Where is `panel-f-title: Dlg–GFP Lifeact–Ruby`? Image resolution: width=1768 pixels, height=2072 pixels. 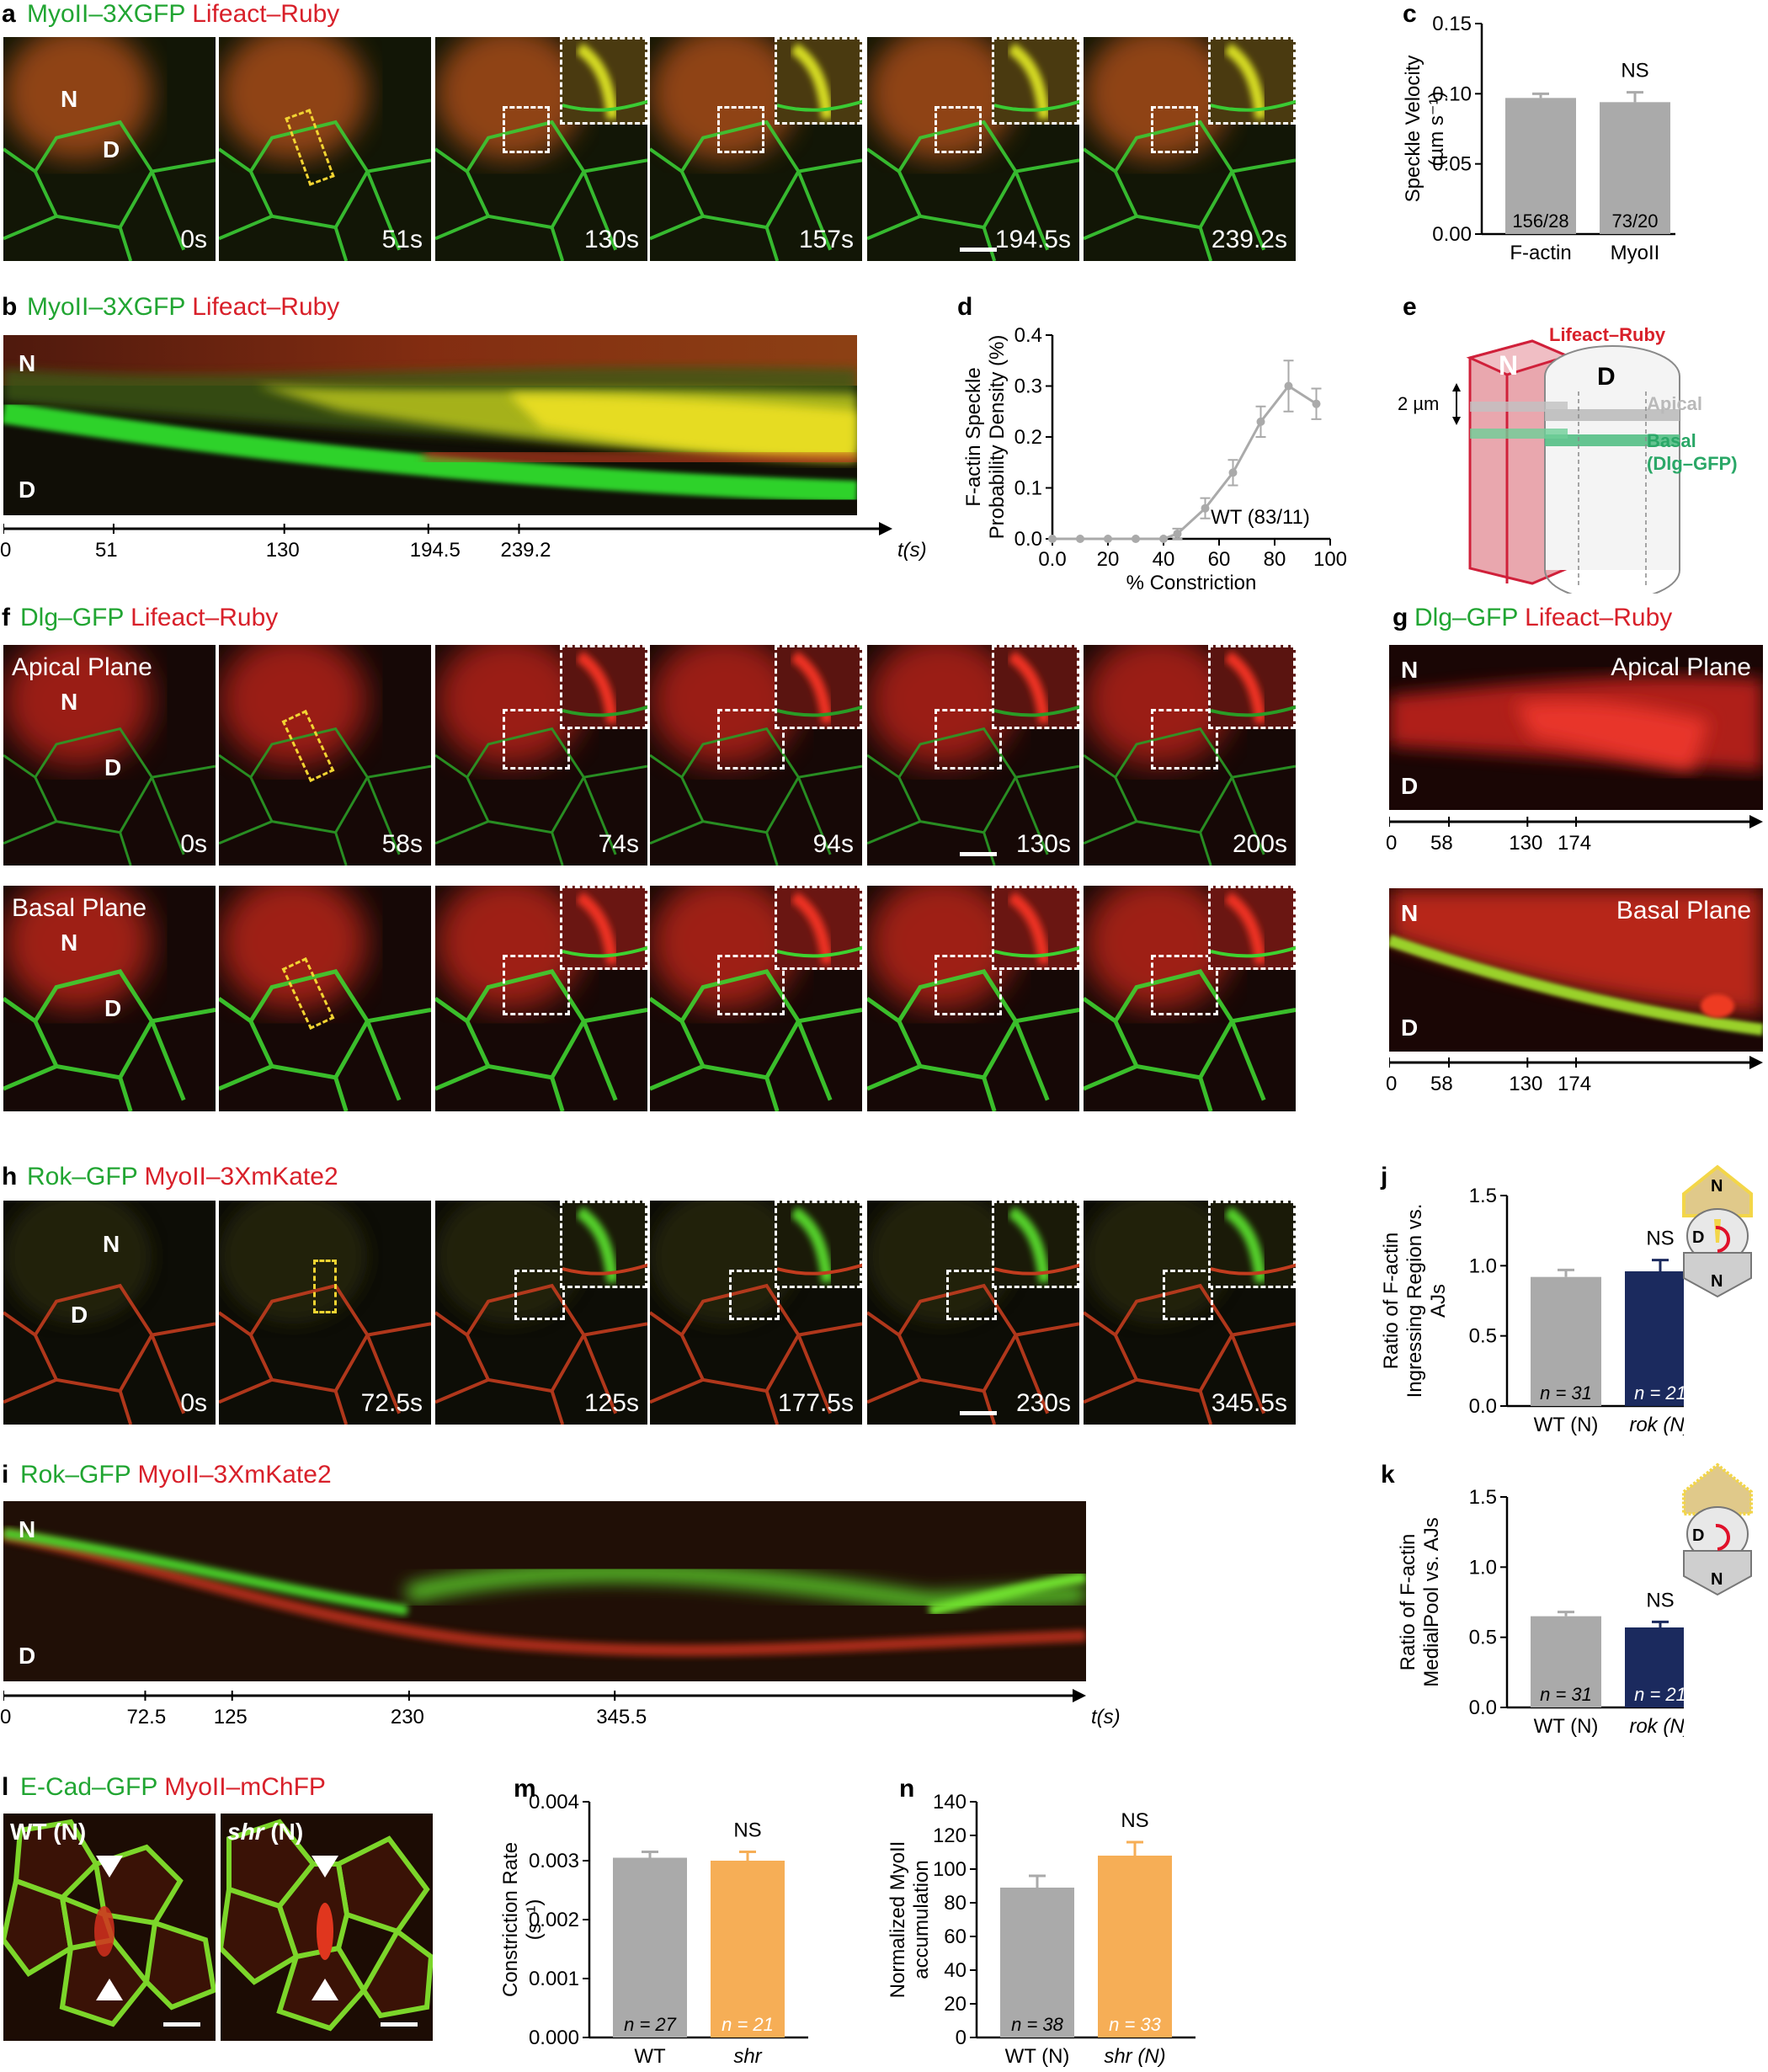
panel-f-title: Dlg–GFP Lifeact–Ruby is located at coordinates (149, 618).